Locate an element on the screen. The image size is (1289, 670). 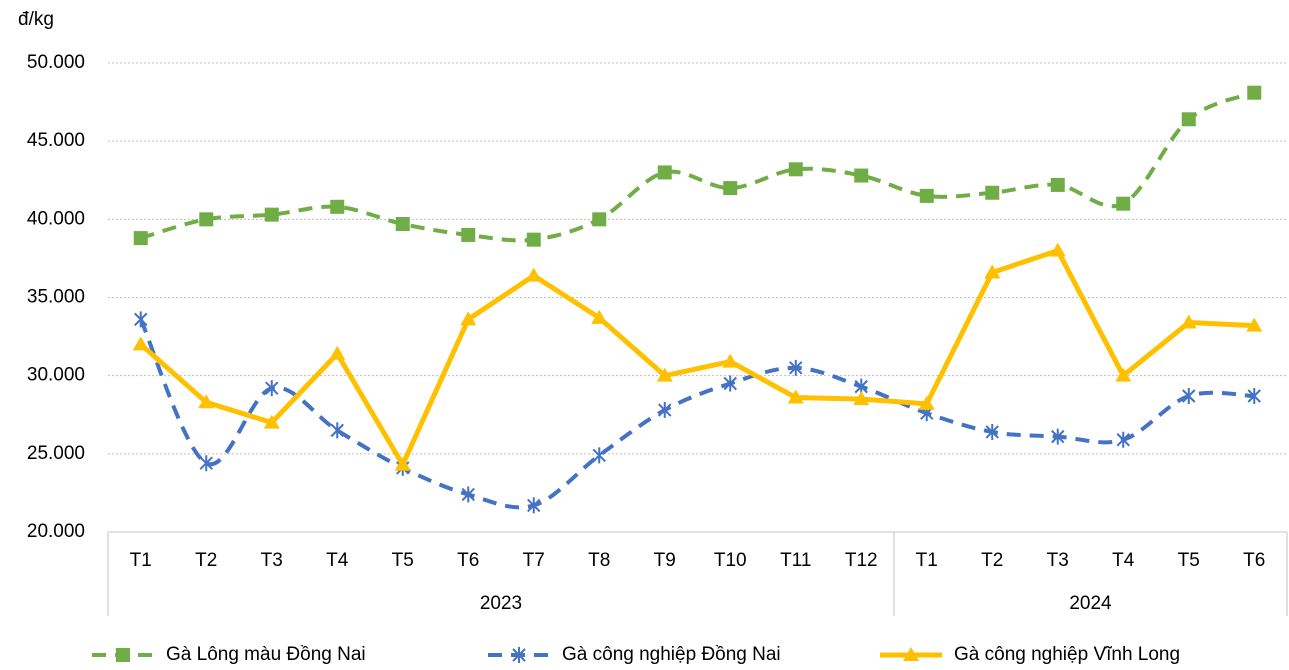
legend-label: Gà Lông màu Đồng Nai is located at coordinates (266, 654).